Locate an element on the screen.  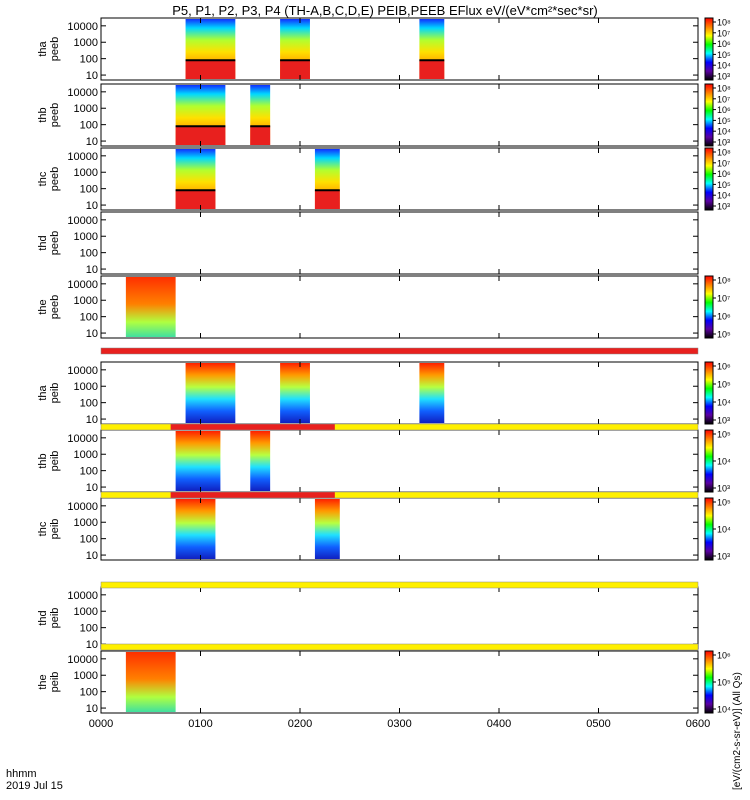
x-tick-label: 0500 is located at coordinates (598, 724).